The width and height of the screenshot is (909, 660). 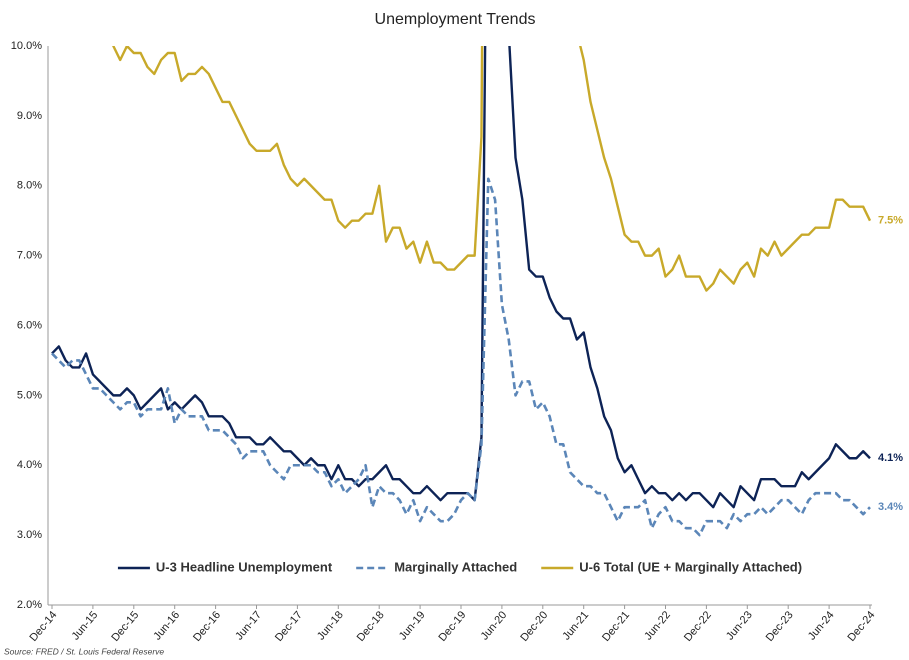 What do you see at coordinates (455, 566) in the screenshot?
I see `legend-label: Marginally Attached` at bounding box center [455, 566].